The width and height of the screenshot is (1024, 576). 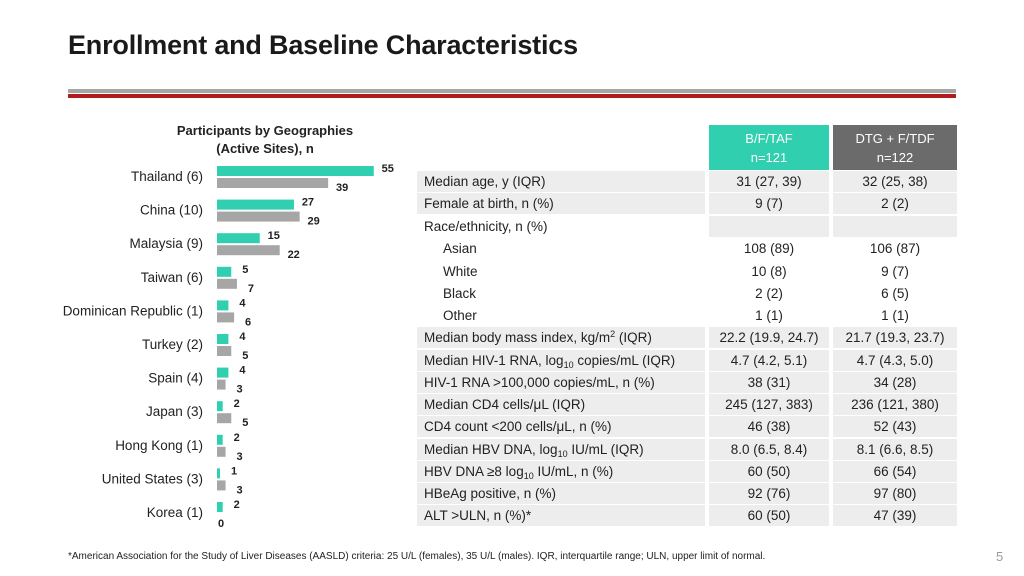 What do you see at coordinates (769, 337) in the screenshot?
I see `cell-bftaf: 22.2 (19.9, 24.7)` at bounding box center [769, 337].